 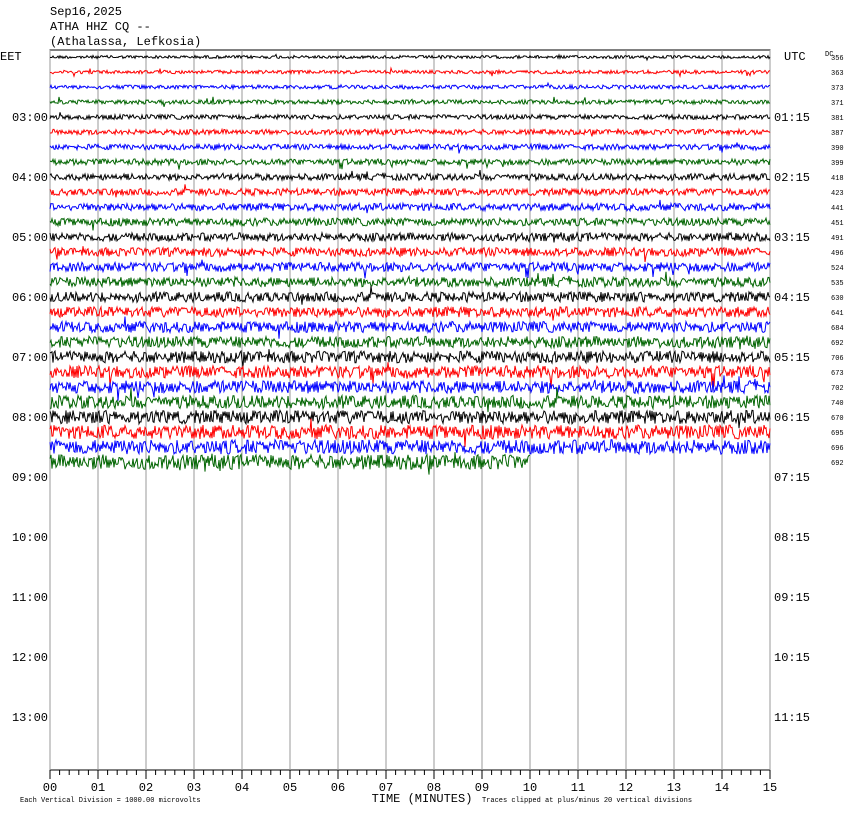 What do you see at coordinates (837, 89) in the screenshot?
I see `dc-value: 373` at bounding box center [837, 89].